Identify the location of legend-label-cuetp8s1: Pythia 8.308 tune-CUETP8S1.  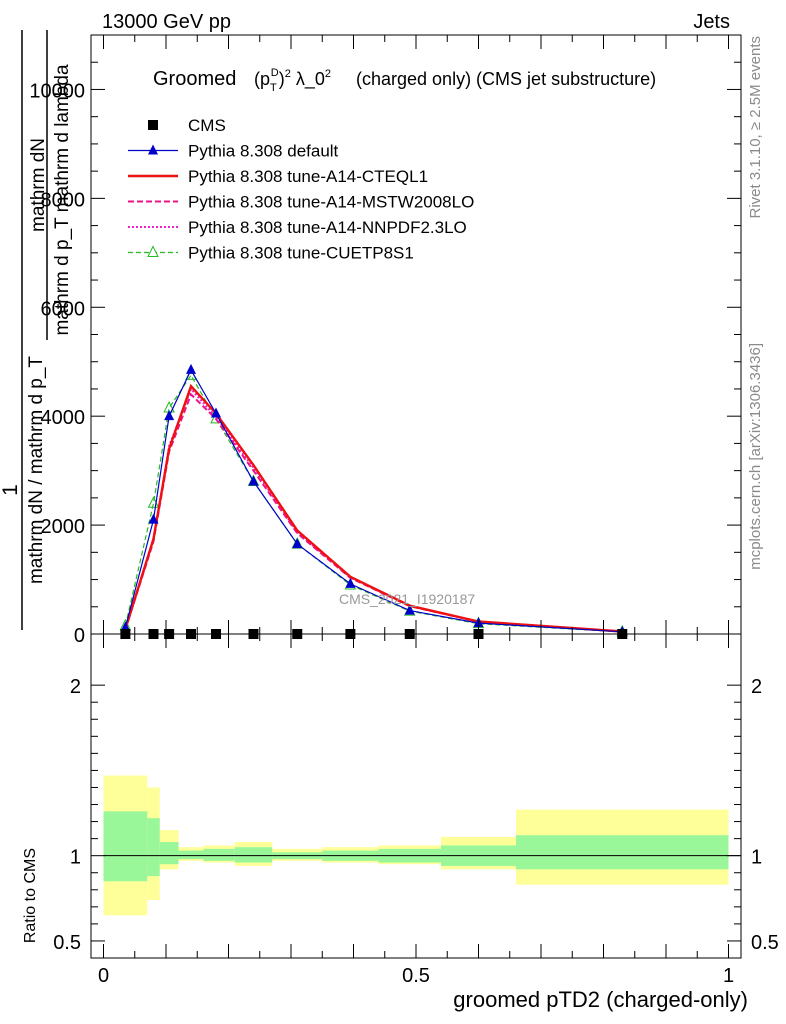
(301, 253).